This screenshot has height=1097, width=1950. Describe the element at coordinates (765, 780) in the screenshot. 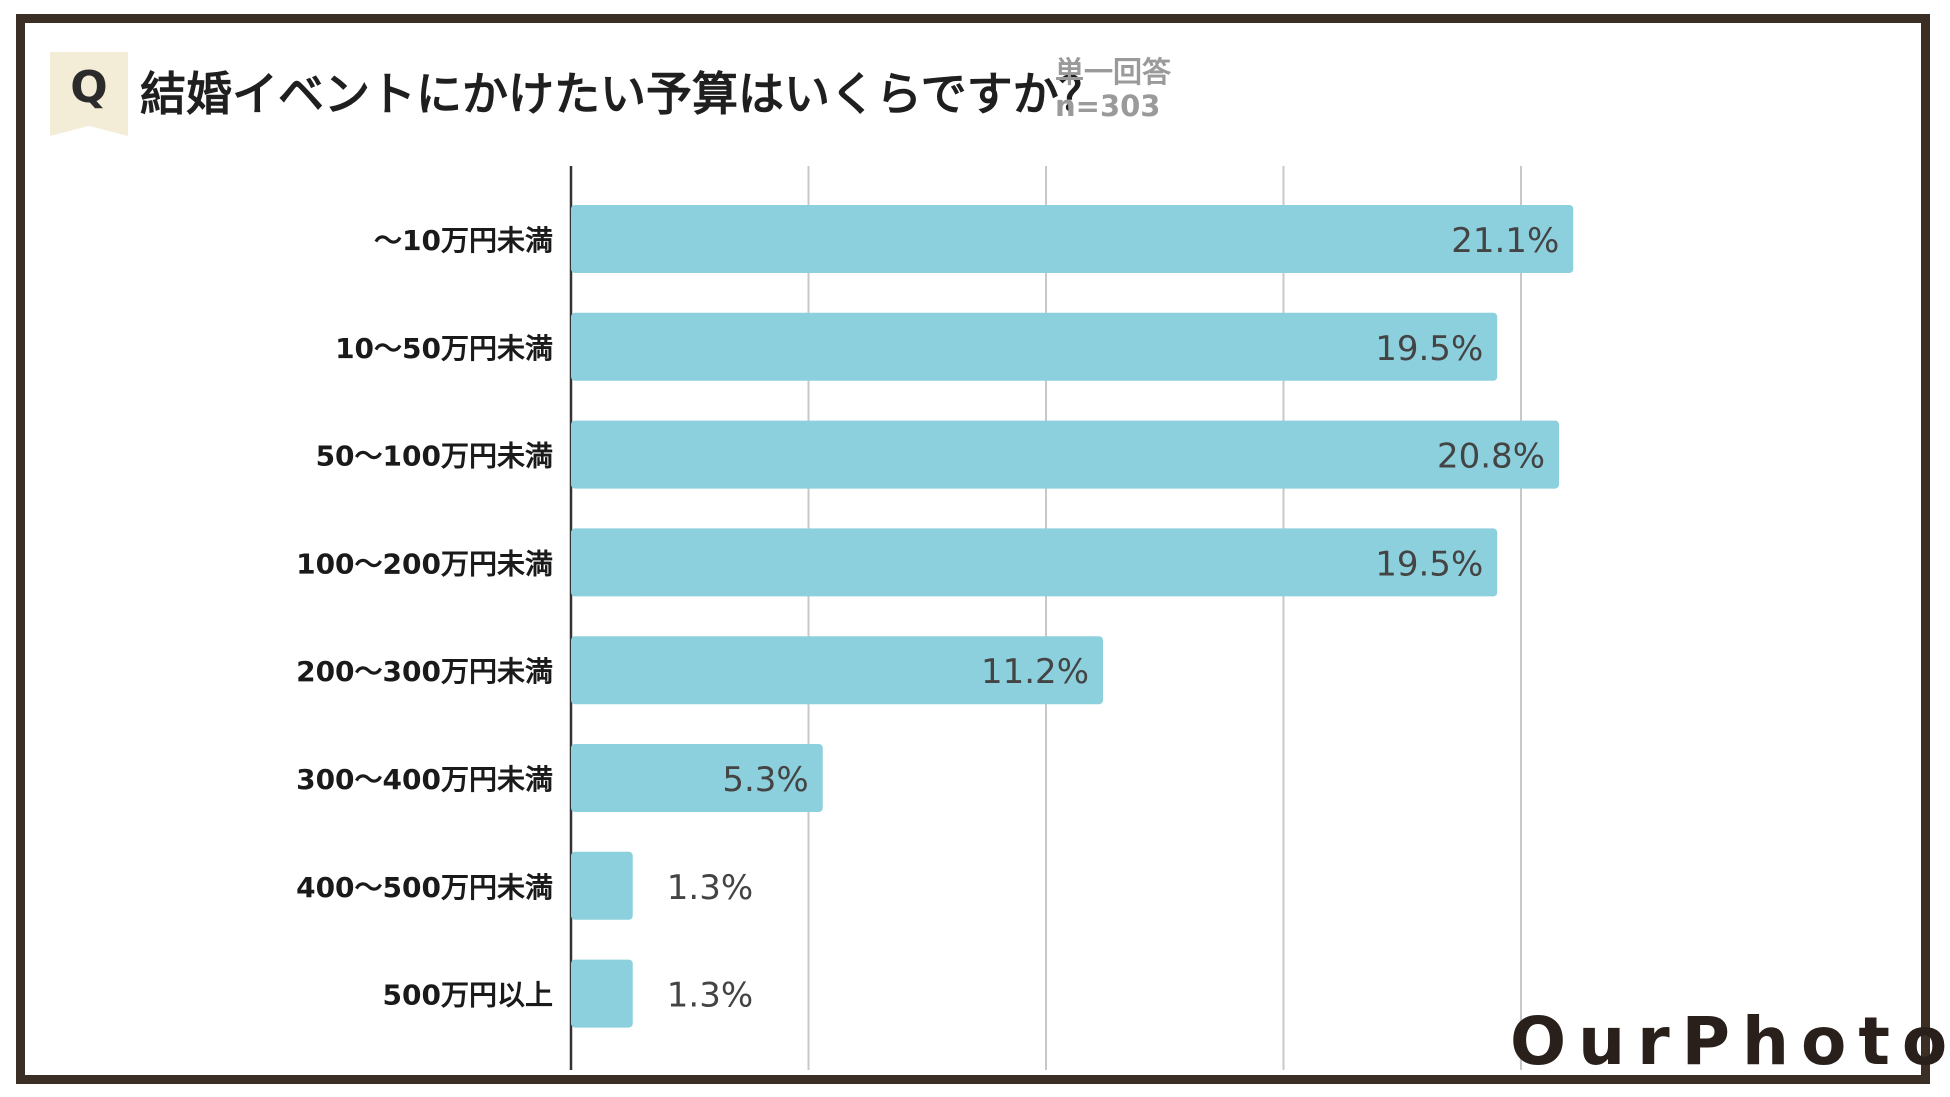

I see `data-label: 5.3%` at that location.